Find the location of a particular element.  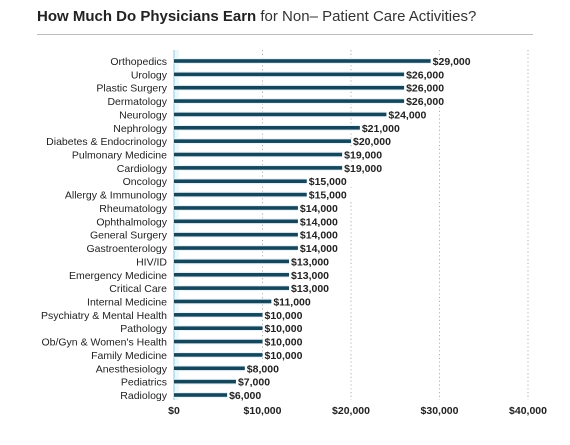

value-label-23: $8,000 is located at coordinates (263, 369).